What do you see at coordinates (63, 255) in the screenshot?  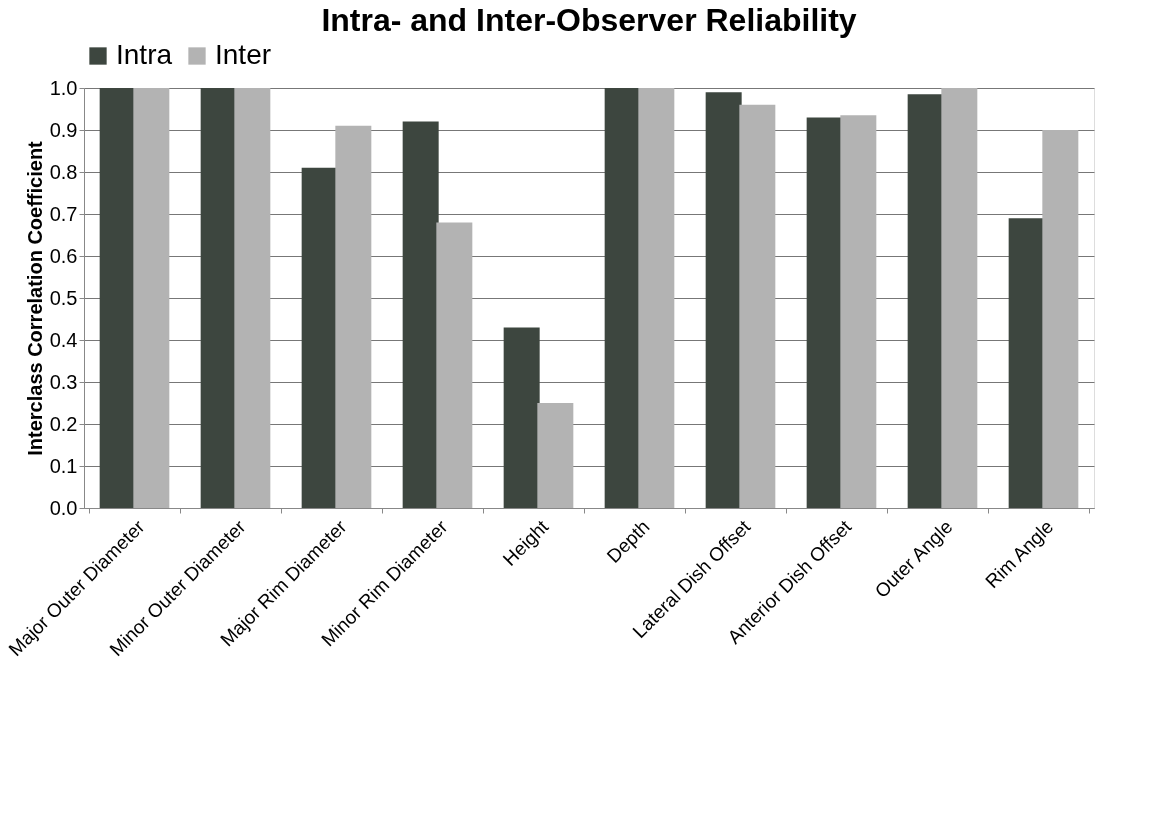 I see `y-tick-label: 0.6` at bounding box center [63, 255].